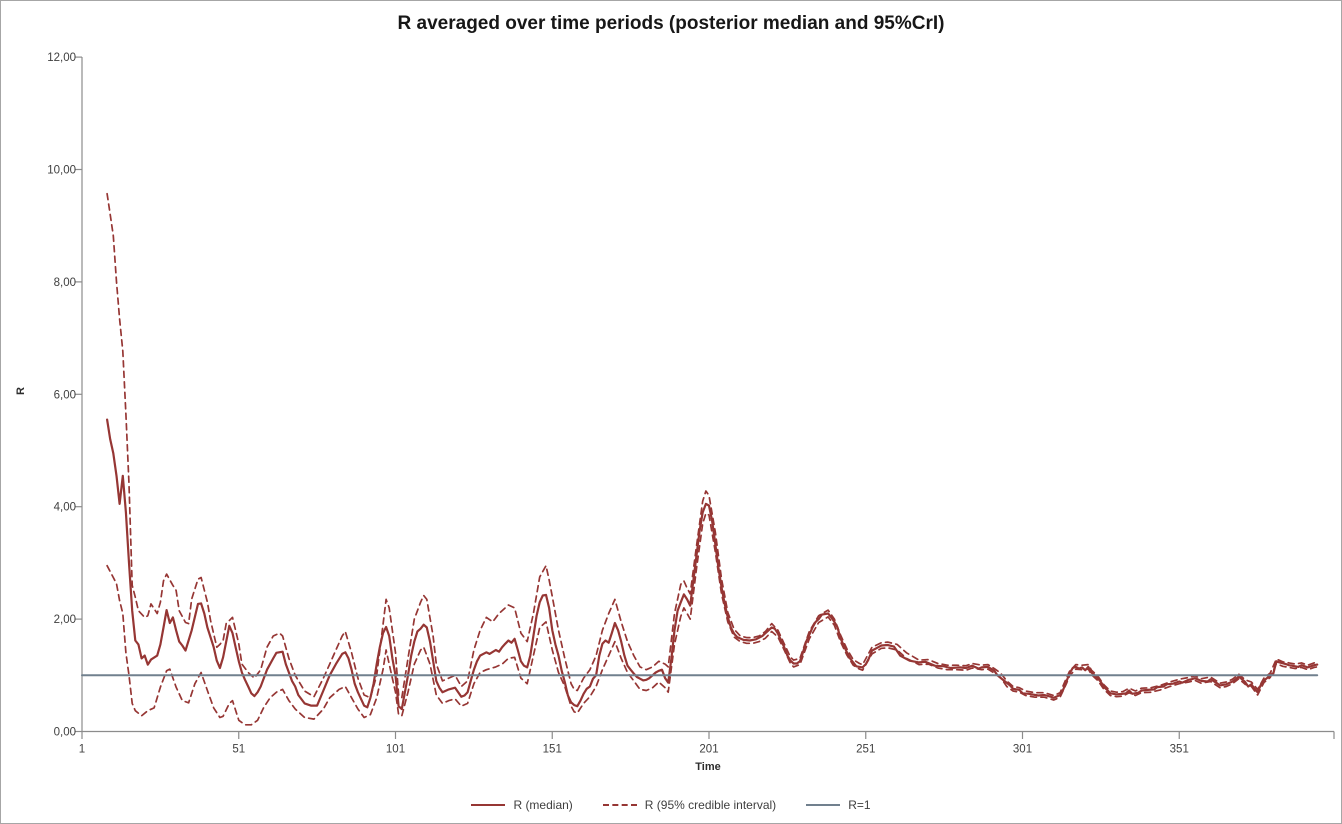  I want to click on y-tick-label: 6,00, so click(65, 395).